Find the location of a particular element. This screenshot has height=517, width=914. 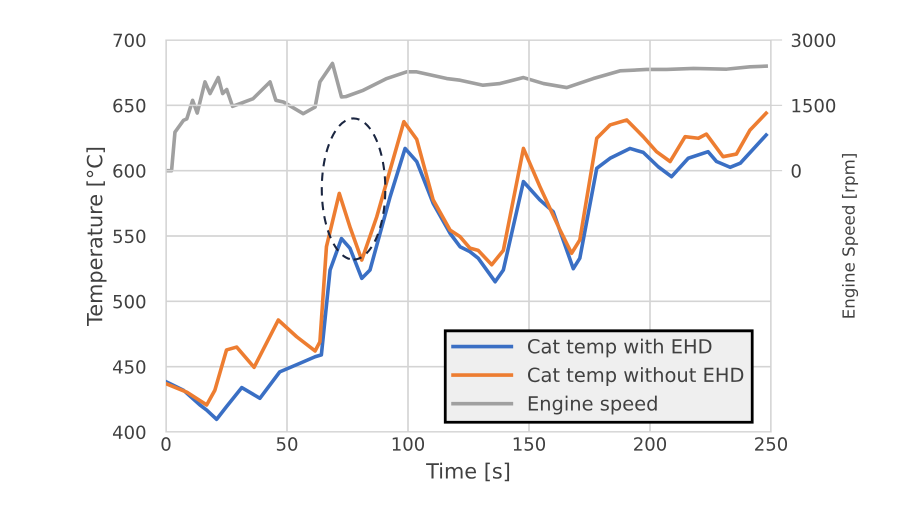

x-tick-label: 250 is located at coordinates (771, 444).